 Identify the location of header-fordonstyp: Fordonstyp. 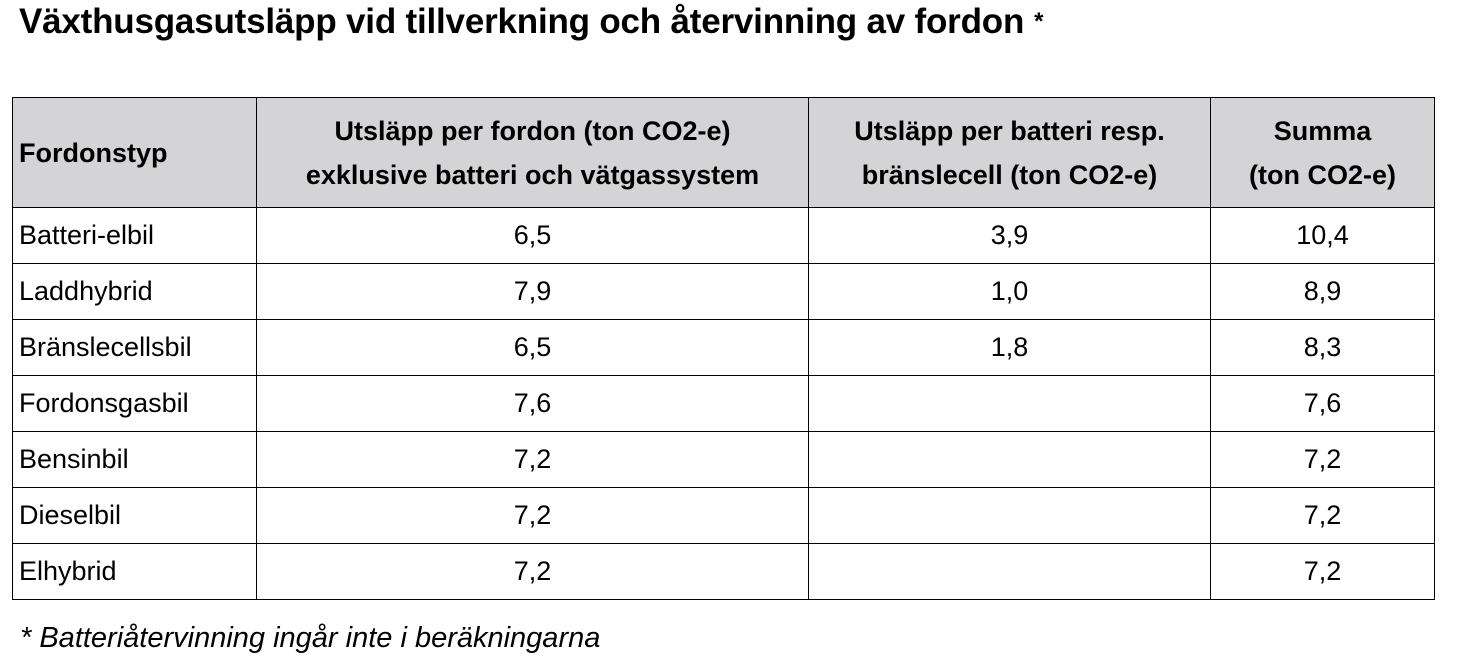
(134, 152).